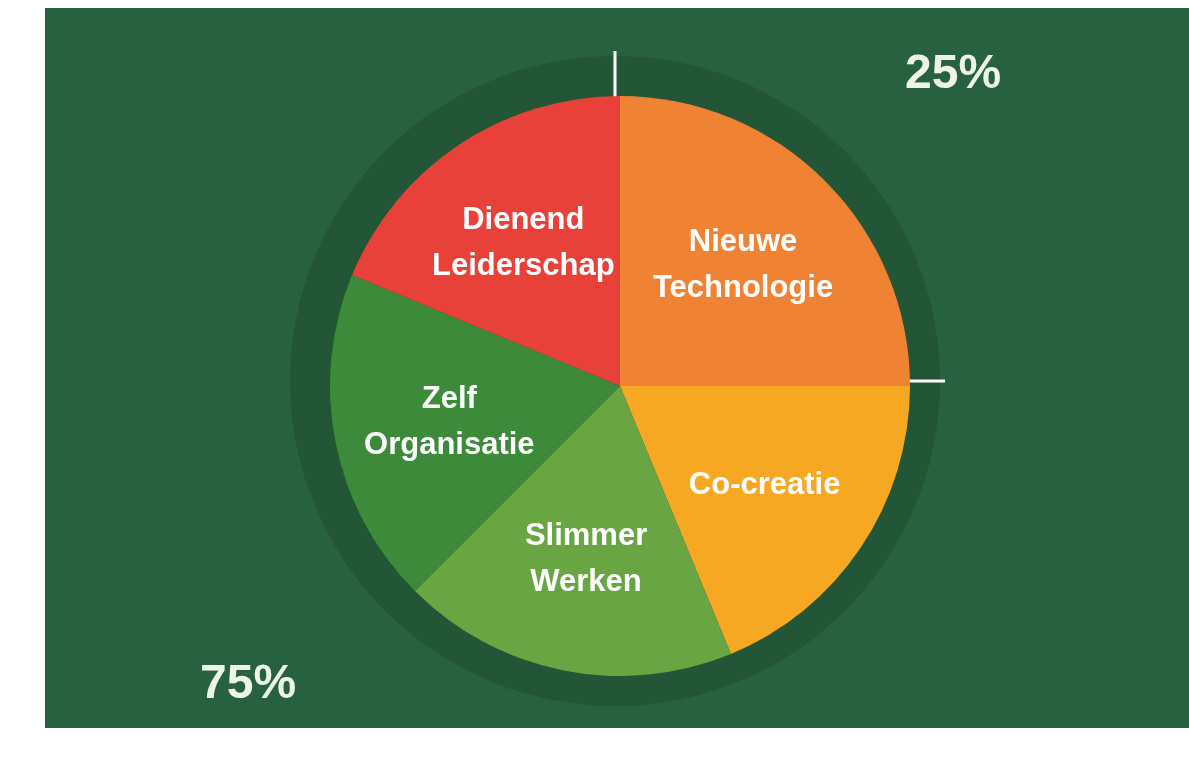 The width and height of the screenshot is (1189, 759). Describe the element at coordinates (764, 483) in the screenshot. I see `slice-label: Co-creatie` at that location.